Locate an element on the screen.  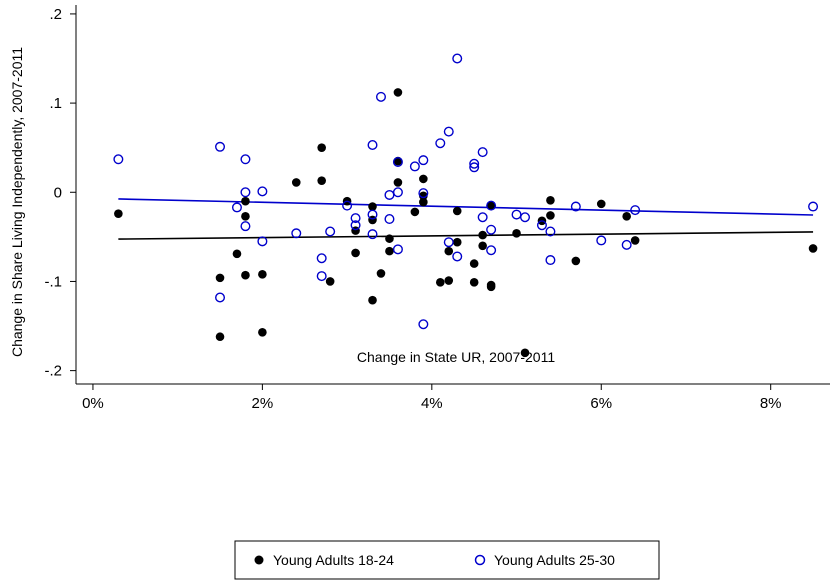
x-tick-label: 4% is located at coordinates (432, 403).